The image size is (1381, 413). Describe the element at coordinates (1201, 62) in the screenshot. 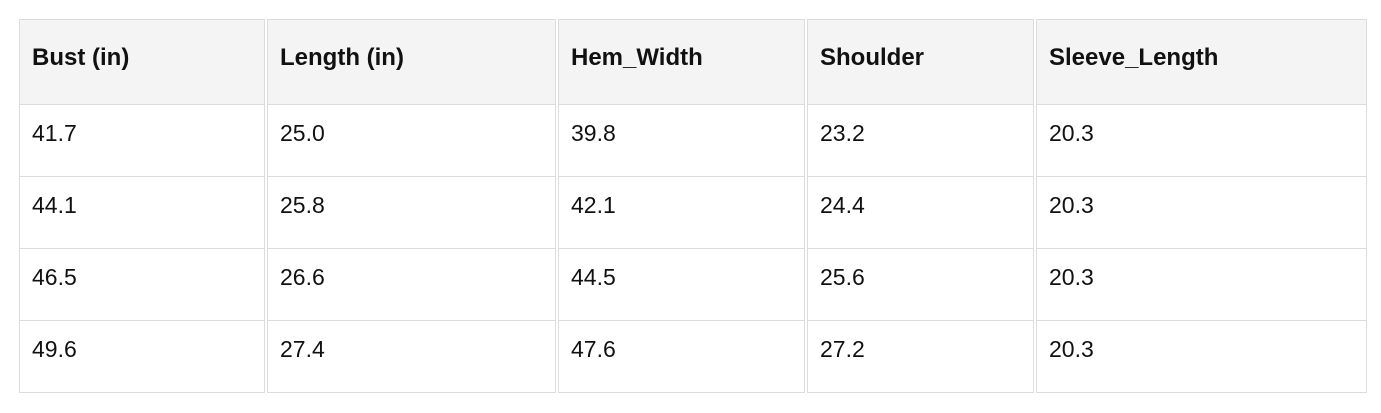

I see `header-sleeve-length: Sleeve_Length` at that location.